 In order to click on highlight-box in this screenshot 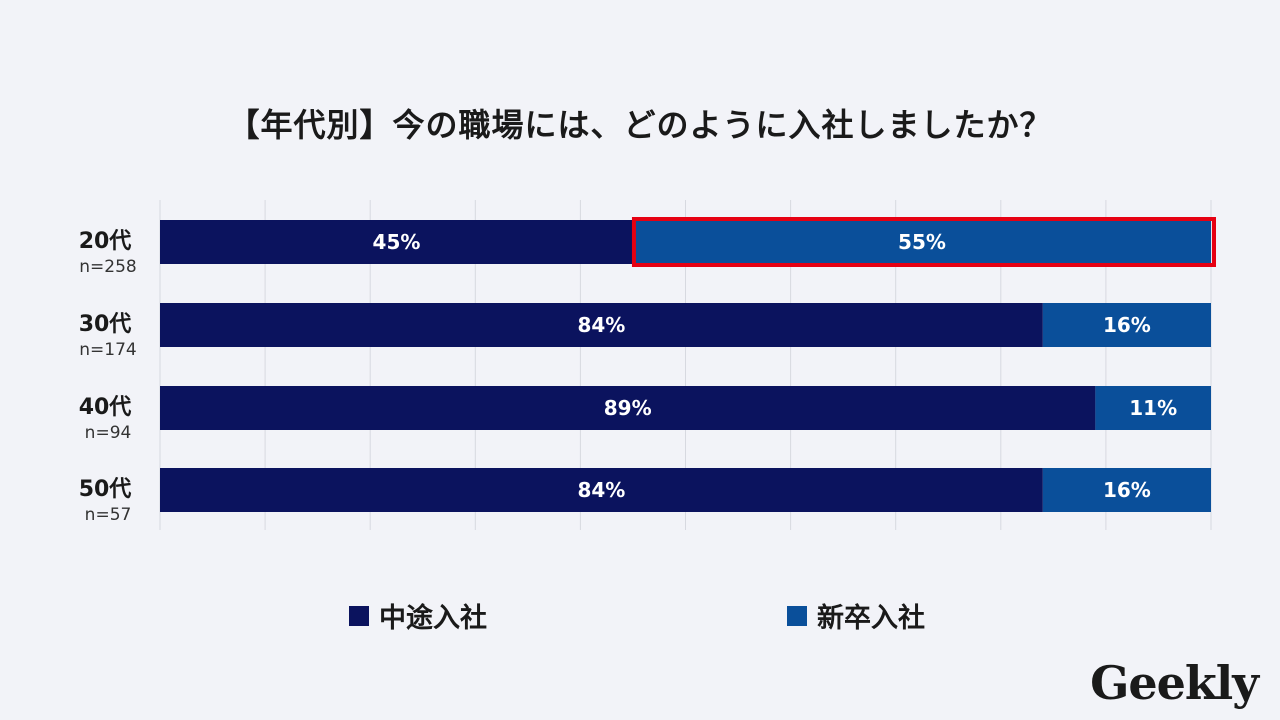, I will do `click(923, 242)`.